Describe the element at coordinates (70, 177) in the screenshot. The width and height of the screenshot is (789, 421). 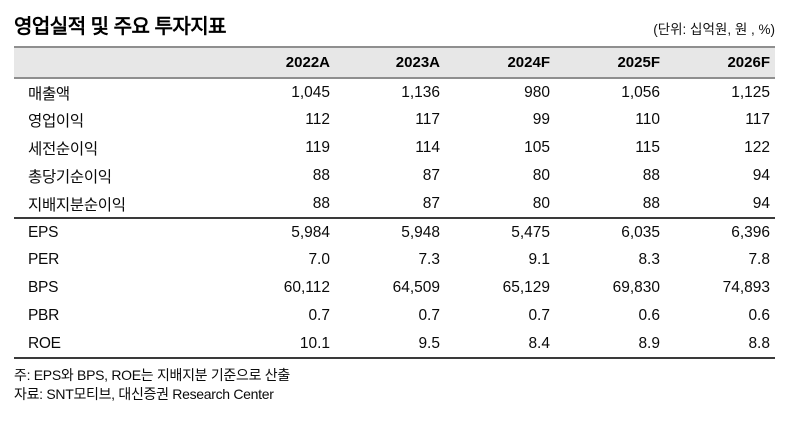
I see `row-label: 총당기순이익` at that location.